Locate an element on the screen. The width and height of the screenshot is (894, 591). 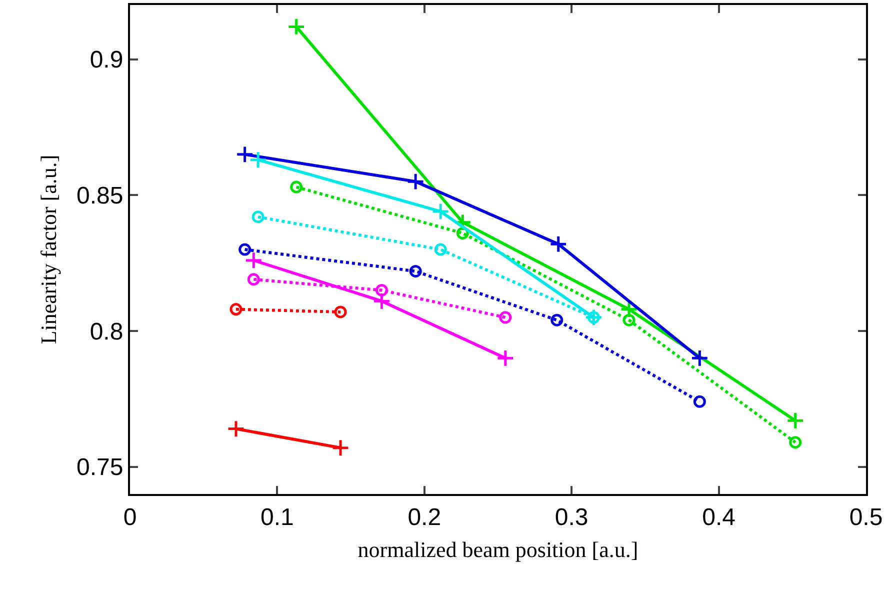
y-axis-title: Linearity factor [a.u.] is located at coordinates (48, 249).